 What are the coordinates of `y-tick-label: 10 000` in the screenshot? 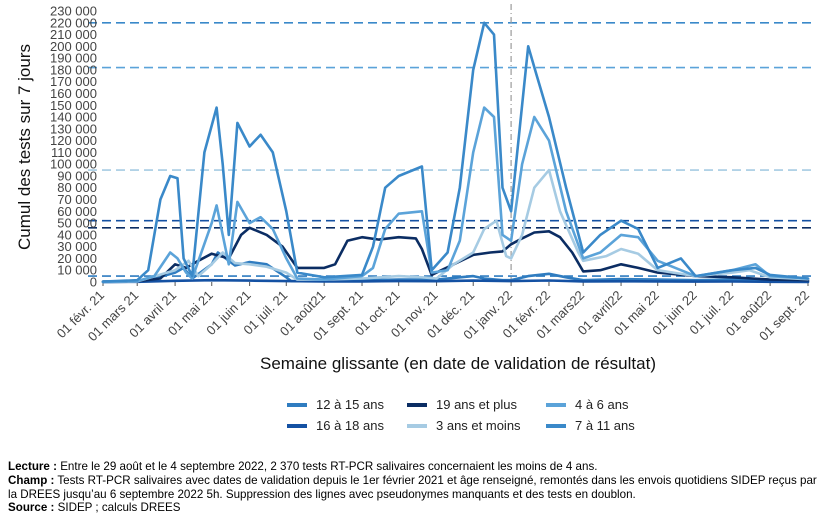 It's located at (77, 270).